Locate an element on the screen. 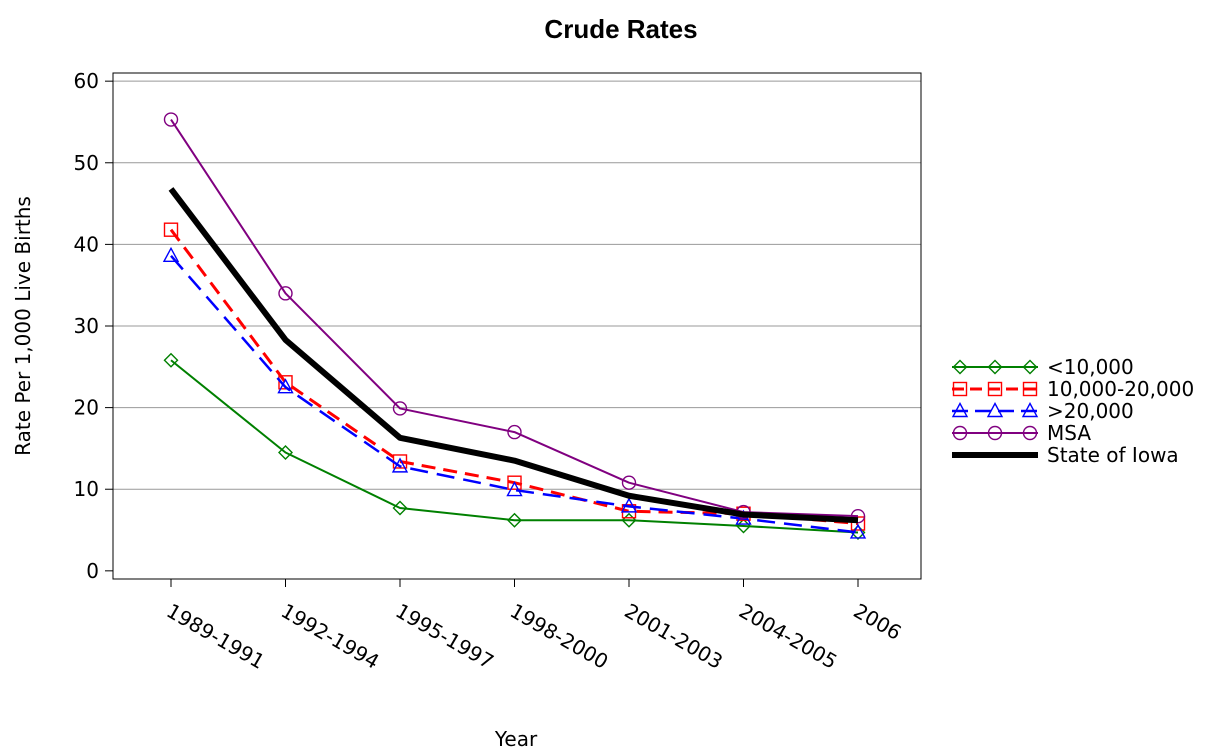 Image resolution: width=1222 pixels, height=749 pixels. y-tick-label-40: 40 is located at coordinates (86, 244).